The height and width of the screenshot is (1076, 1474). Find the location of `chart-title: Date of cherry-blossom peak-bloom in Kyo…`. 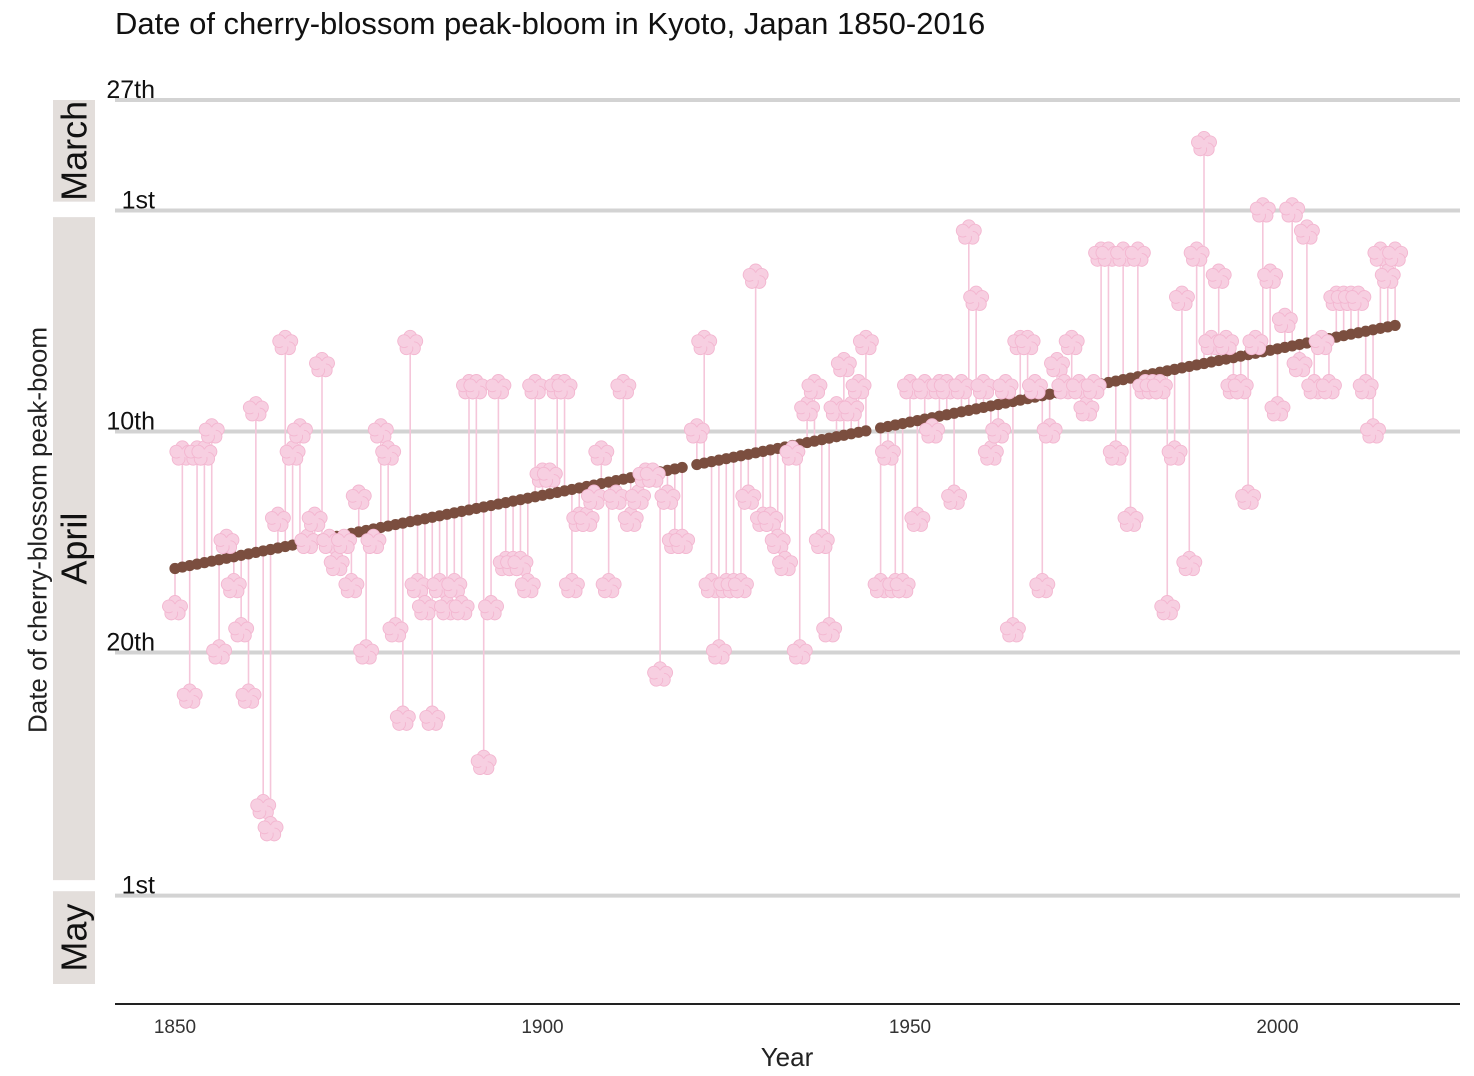

chart-title: Date of cherry-blossom peak-bloom in Kyo… is located at coordinates (550, 23).